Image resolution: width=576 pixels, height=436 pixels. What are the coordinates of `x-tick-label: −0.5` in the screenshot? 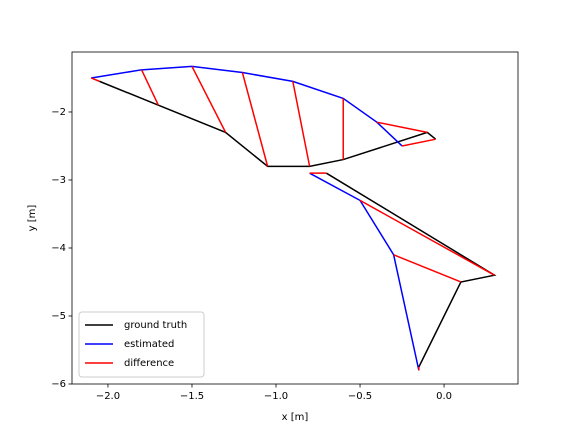 It's located at (360, 396).